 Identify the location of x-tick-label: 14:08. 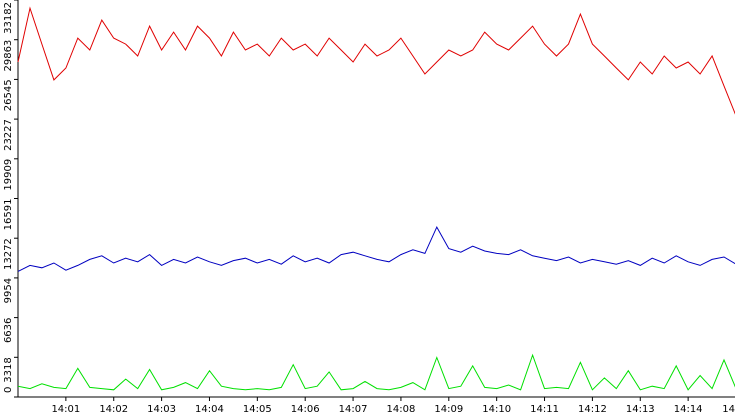
(401, 409).